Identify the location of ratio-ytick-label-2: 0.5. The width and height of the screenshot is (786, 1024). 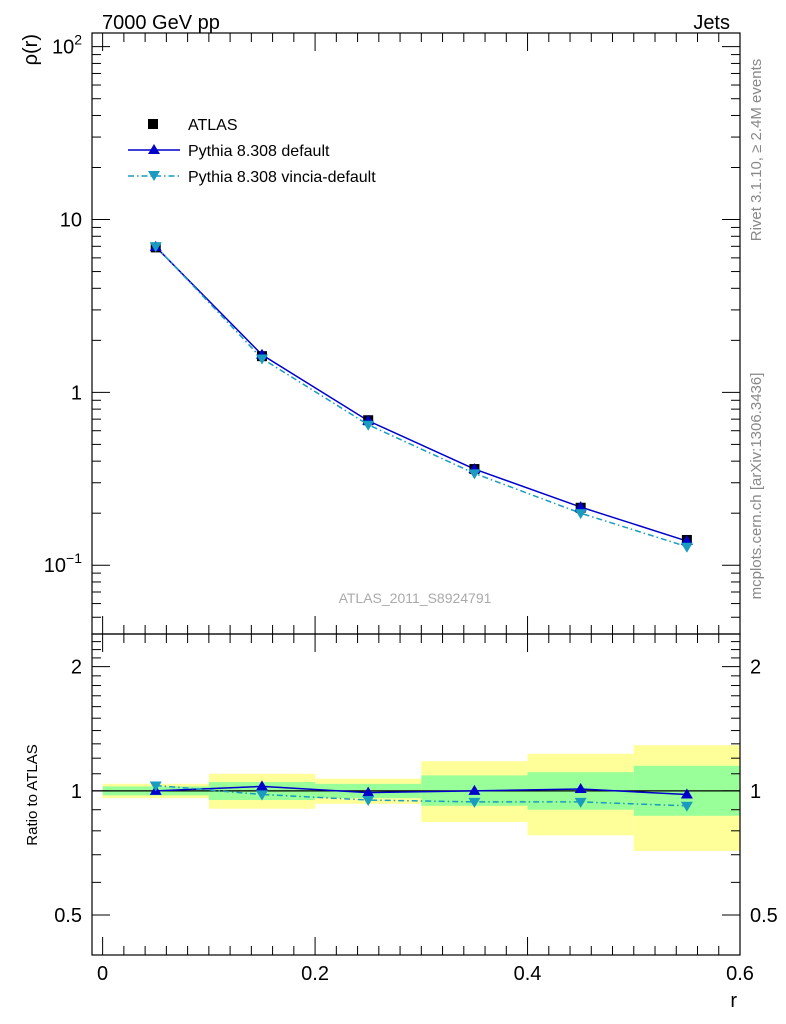
(68, 916).